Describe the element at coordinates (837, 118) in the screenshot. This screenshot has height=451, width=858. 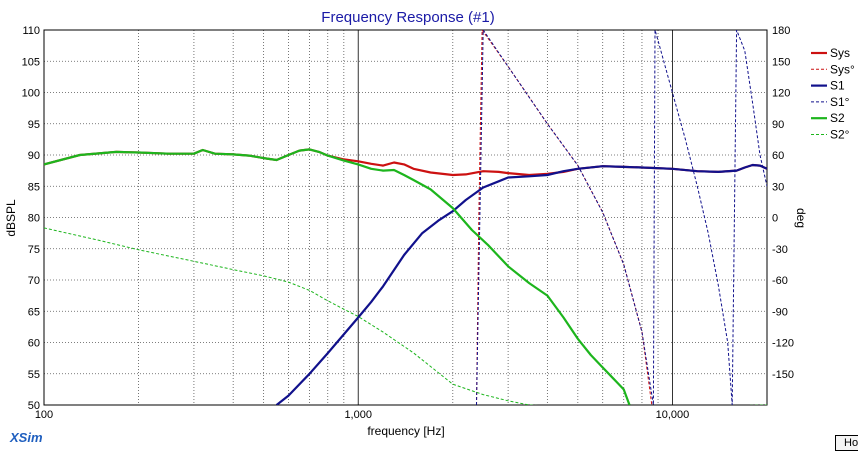
I see `legend-label: S2` at that location.